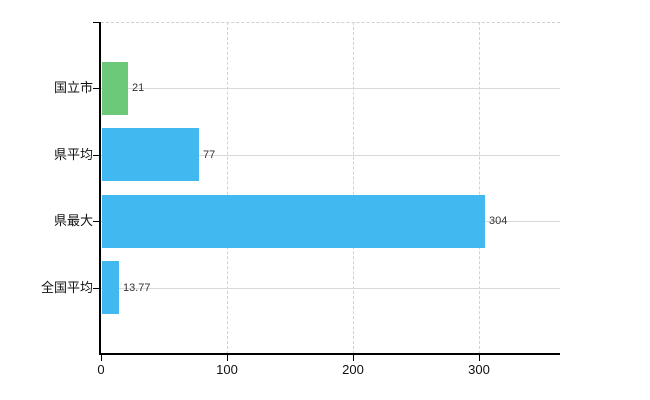  What do you see at coordinates (498, 221) in the screenshot?
I see `value-label: 304` at bounding box center [498, 221].